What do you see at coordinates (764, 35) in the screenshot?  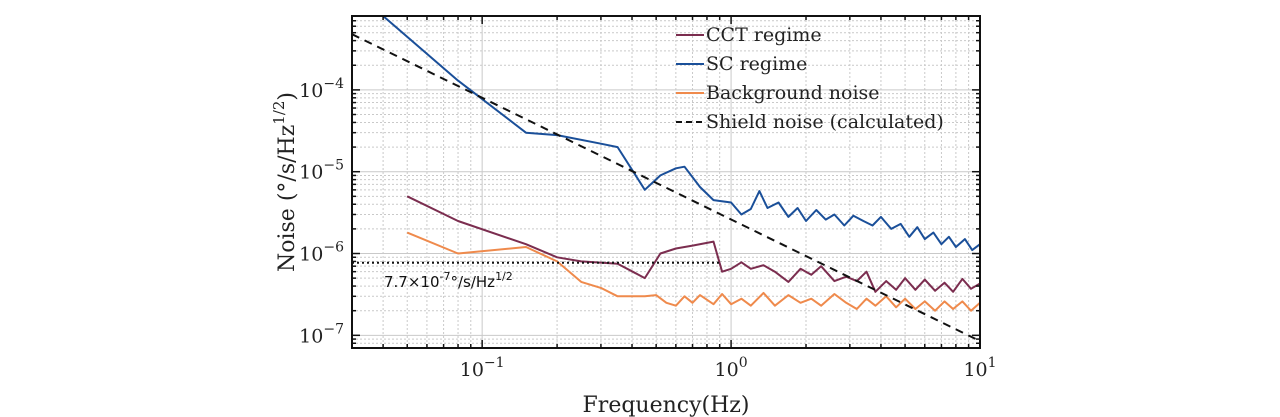 I see `legend-label: CCT regime` at bounding box center [764, 35].